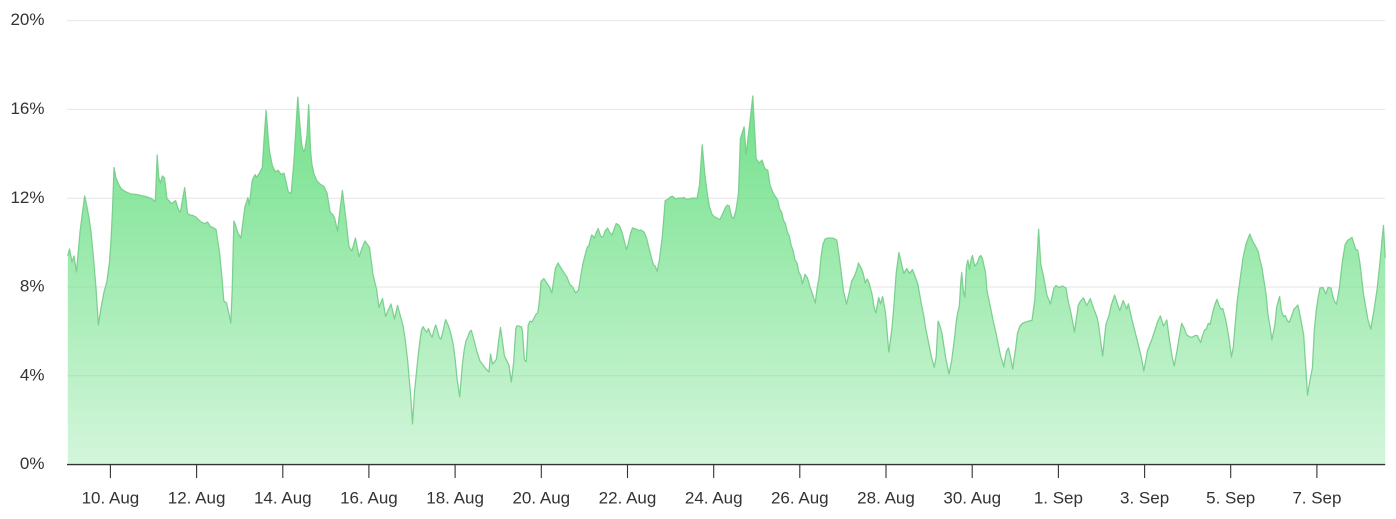  I want to click on svg-text: 3. Sep, so click(1144, 497).